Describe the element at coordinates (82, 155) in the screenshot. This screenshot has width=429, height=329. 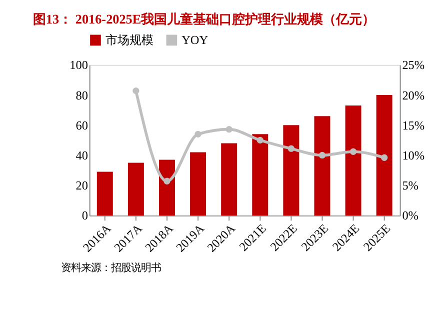
I see `y-tick-label: 40` at that location.